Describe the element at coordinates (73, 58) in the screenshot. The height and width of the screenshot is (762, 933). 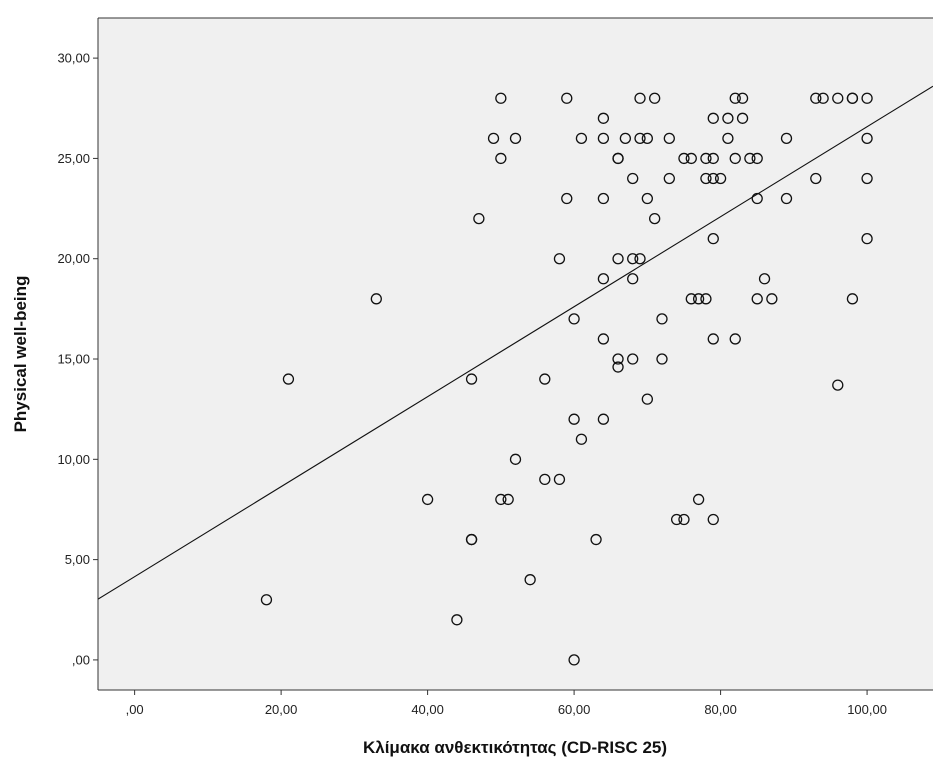
I see `y-tick-label: 30,00` at that location.